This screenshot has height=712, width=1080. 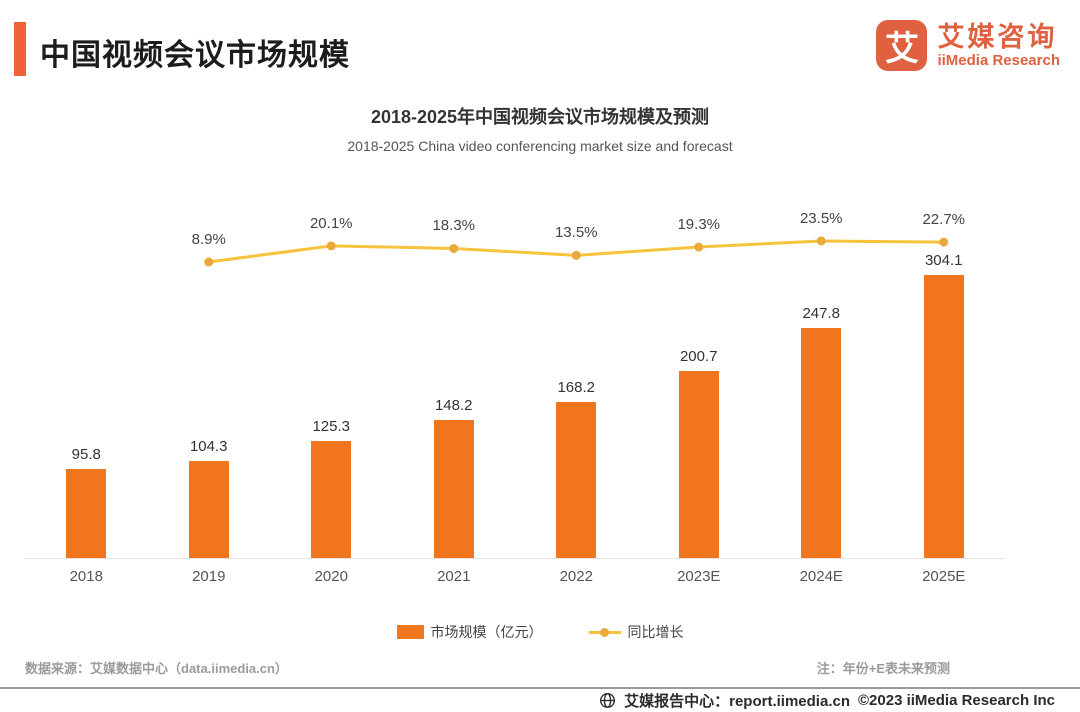 I want to click on legend: 市场规模（亿元） 同比增长, so click(x=540, y=632).